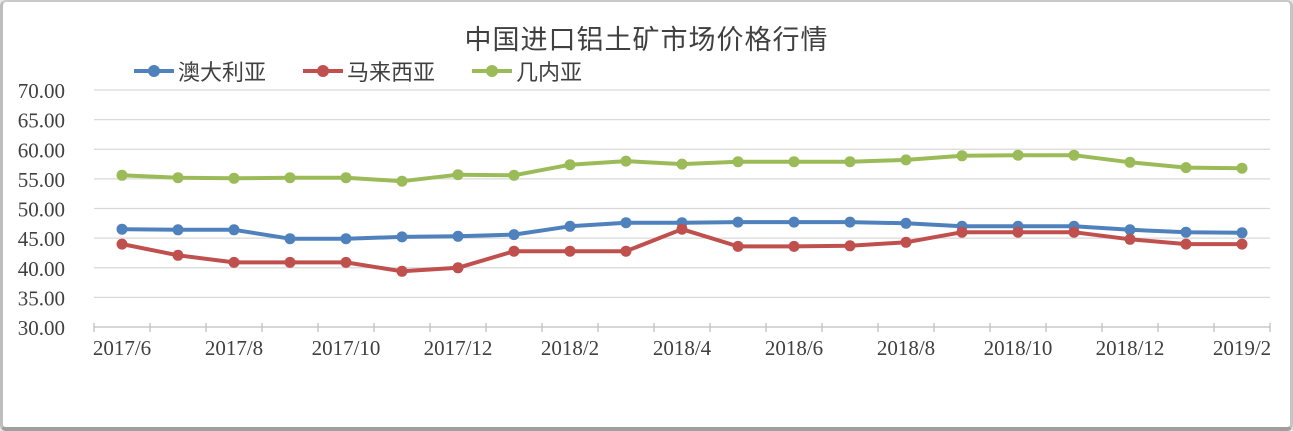 The image size is (1293, 431). Describe the element at coordinates (41, 180) in the screenshot. I see `y-axis-tick-label: 55.00` at that location.